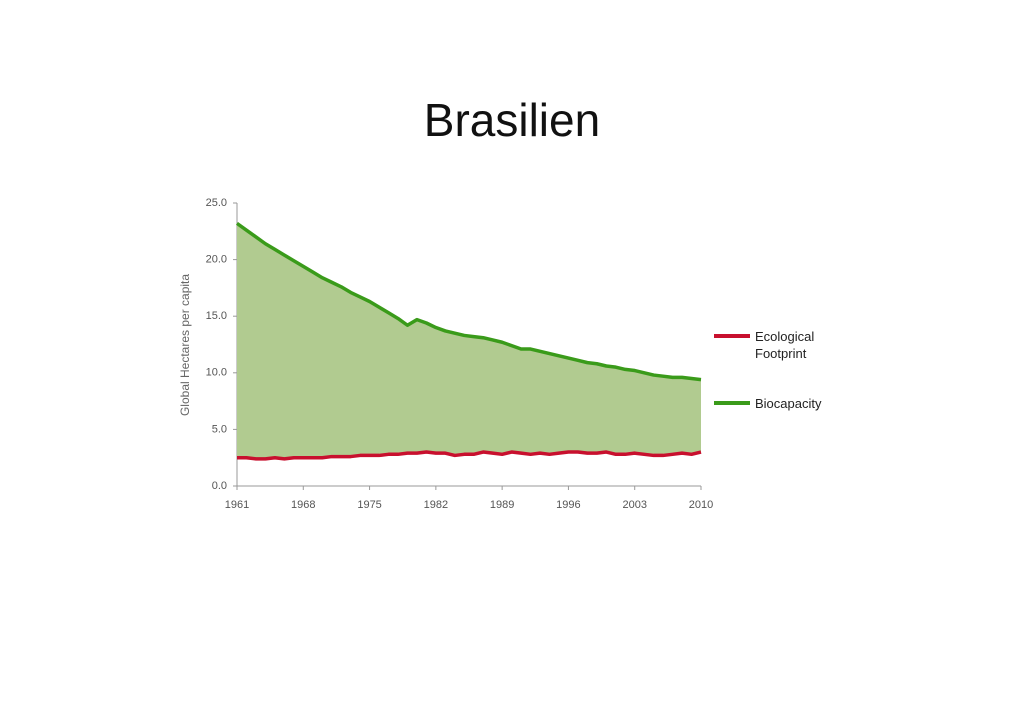  I want to click on x-tick-label: 1975, so click(369, 505).